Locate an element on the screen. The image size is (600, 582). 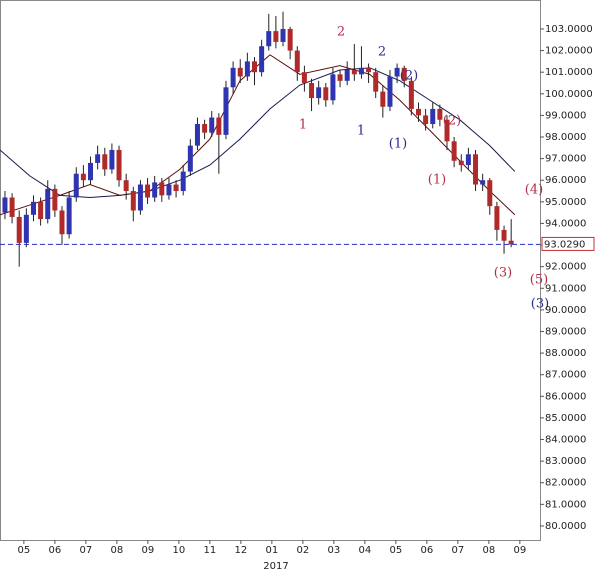
y-tick-label: 83.0000 is located at coordinates (565, 461).